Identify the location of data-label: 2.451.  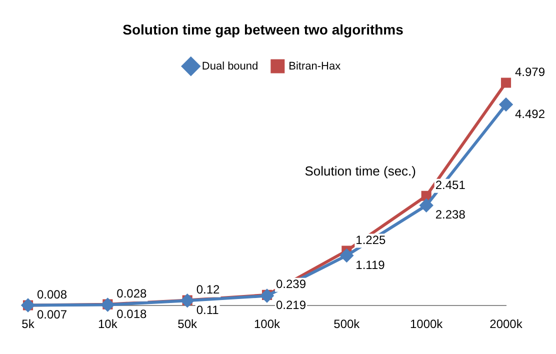
(450, 185).